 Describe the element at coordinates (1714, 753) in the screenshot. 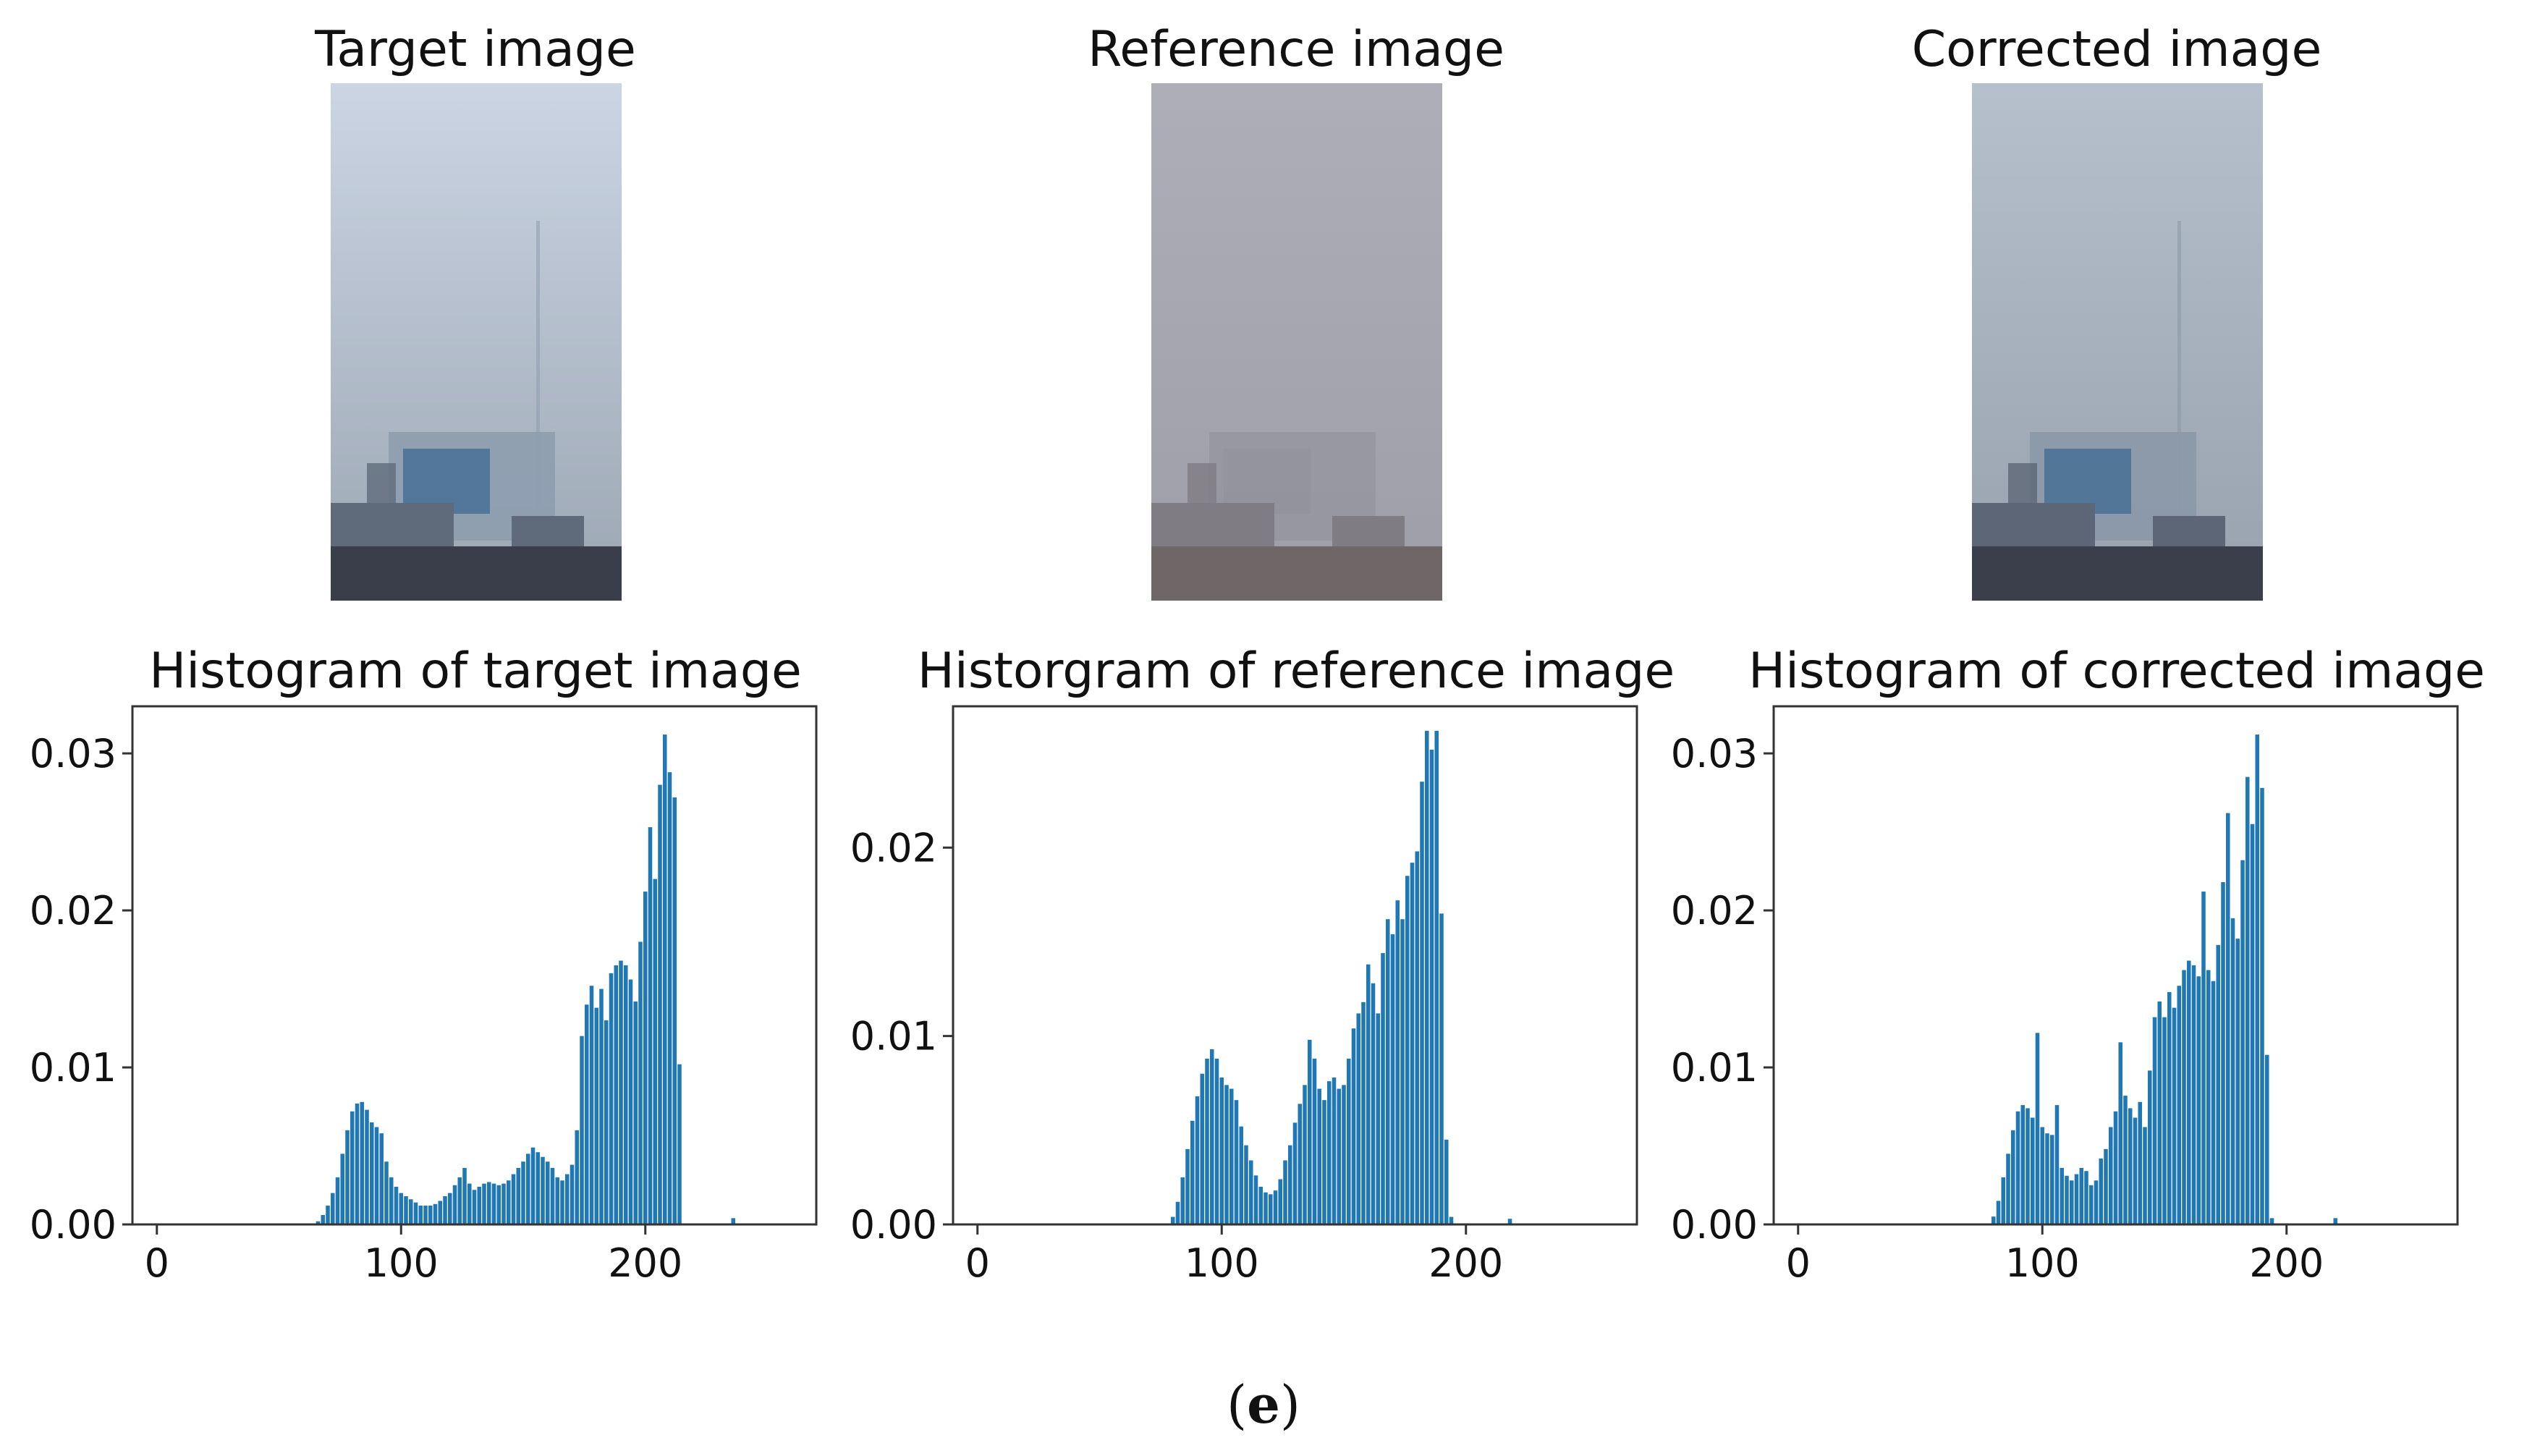

I see `y-tick-label: 0.03` at that location.